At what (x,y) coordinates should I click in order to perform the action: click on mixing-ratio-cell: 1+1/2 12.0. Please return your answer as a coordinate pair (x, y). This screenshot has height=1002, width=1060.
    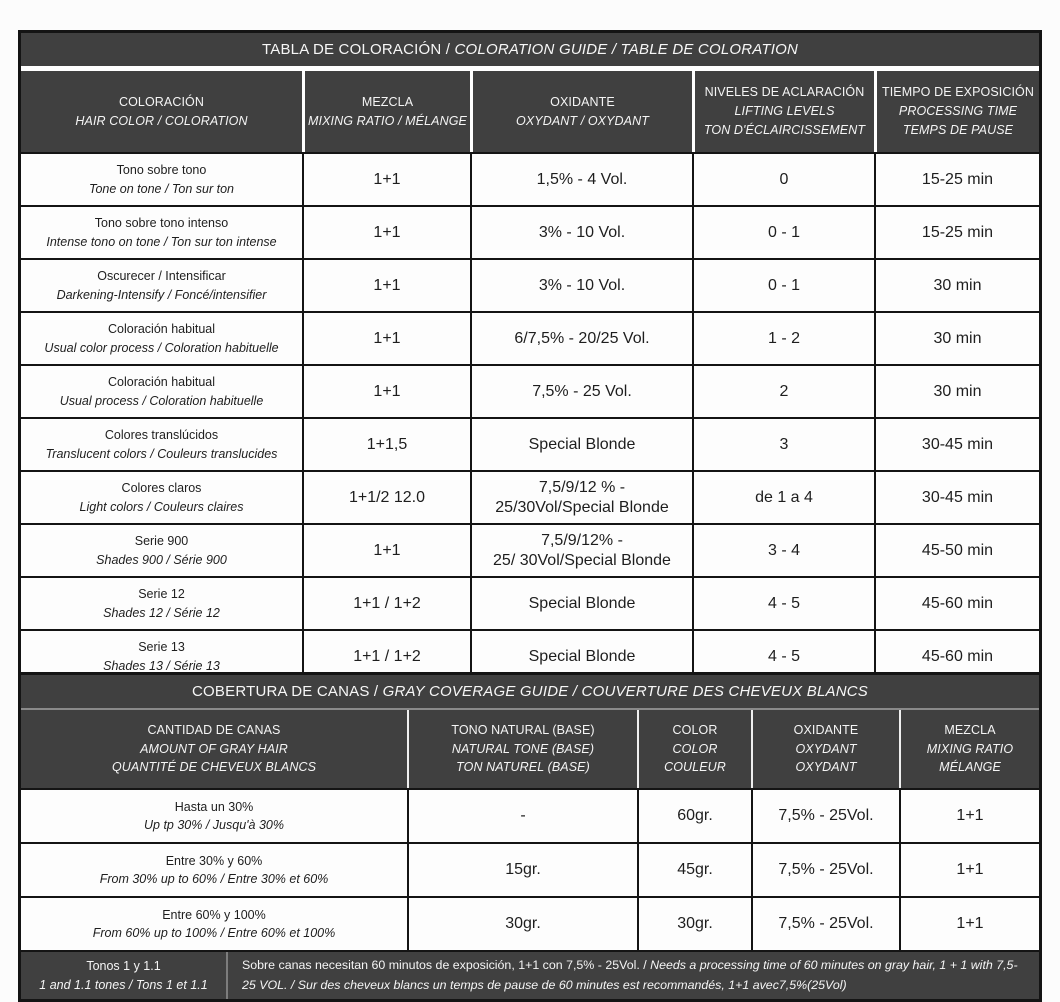
    Looking at the image, I should click on (386, 497).